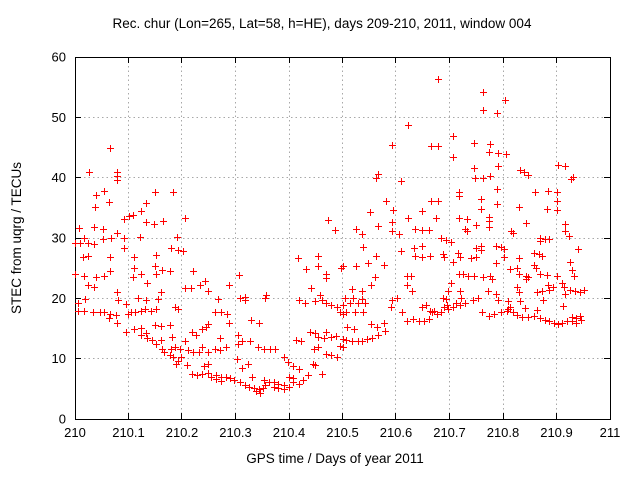  What do you see at coordinates (342, 432) in the screenshot?
I see `x-tick-label: 210.5` at bounding box center [342, 432].